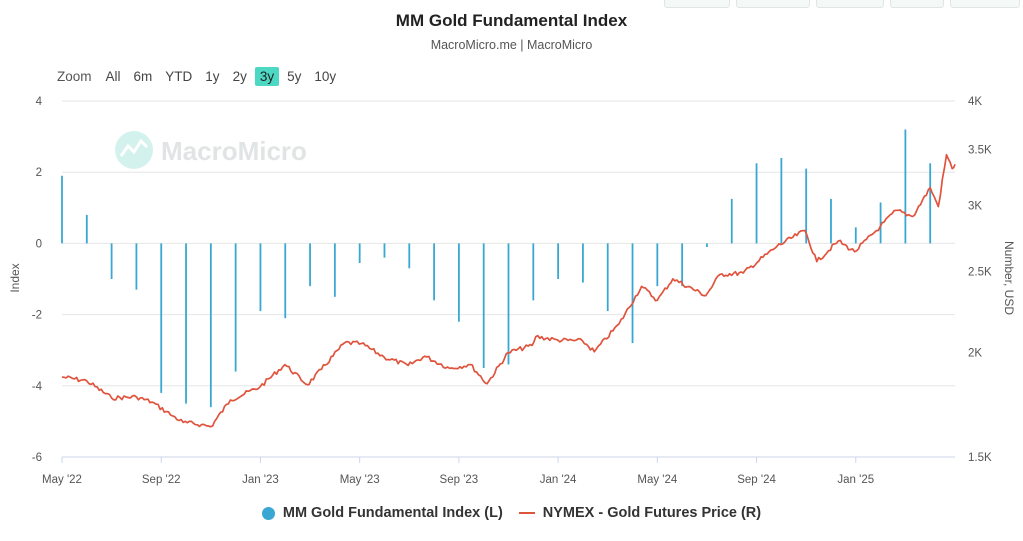 This screenshot has height=541, width=1023. I want to click on left-tick-label: -2, so click(37, 316).